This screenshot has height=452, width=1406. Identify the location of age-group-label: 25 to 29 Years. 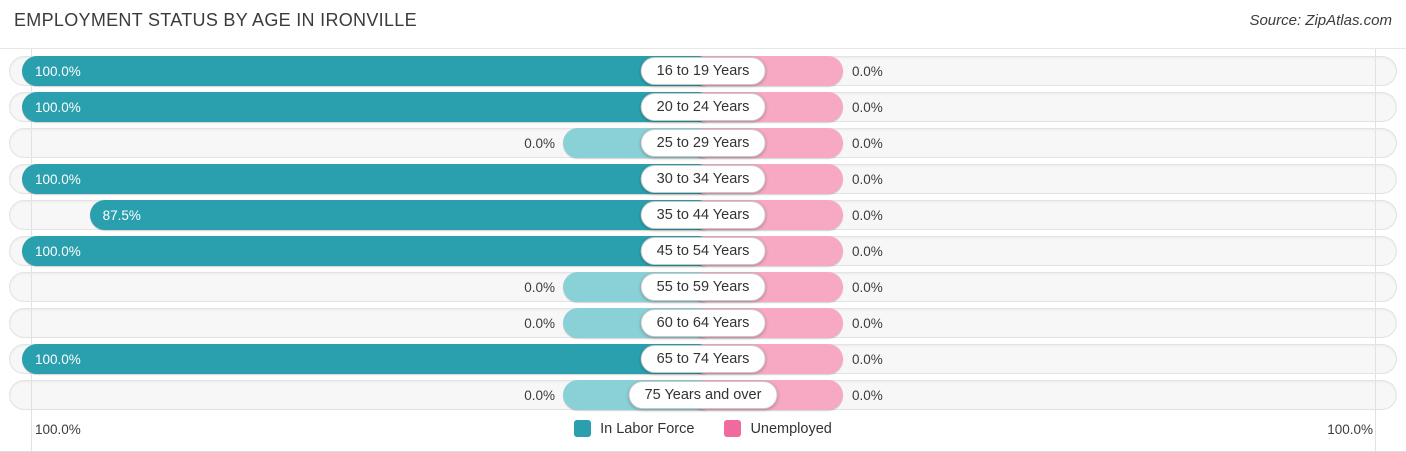
(703, 143).